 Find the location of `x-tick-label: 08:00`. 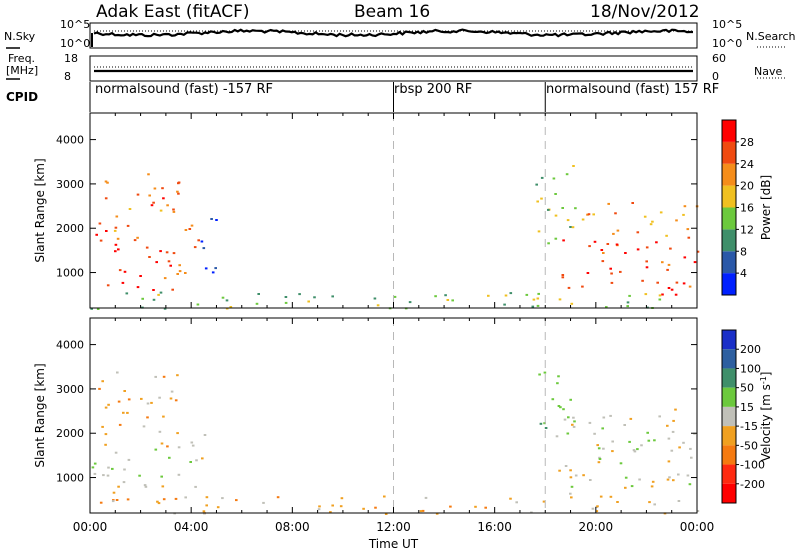

x-tick-label: 08:00 is located at coordinates (292, 527).